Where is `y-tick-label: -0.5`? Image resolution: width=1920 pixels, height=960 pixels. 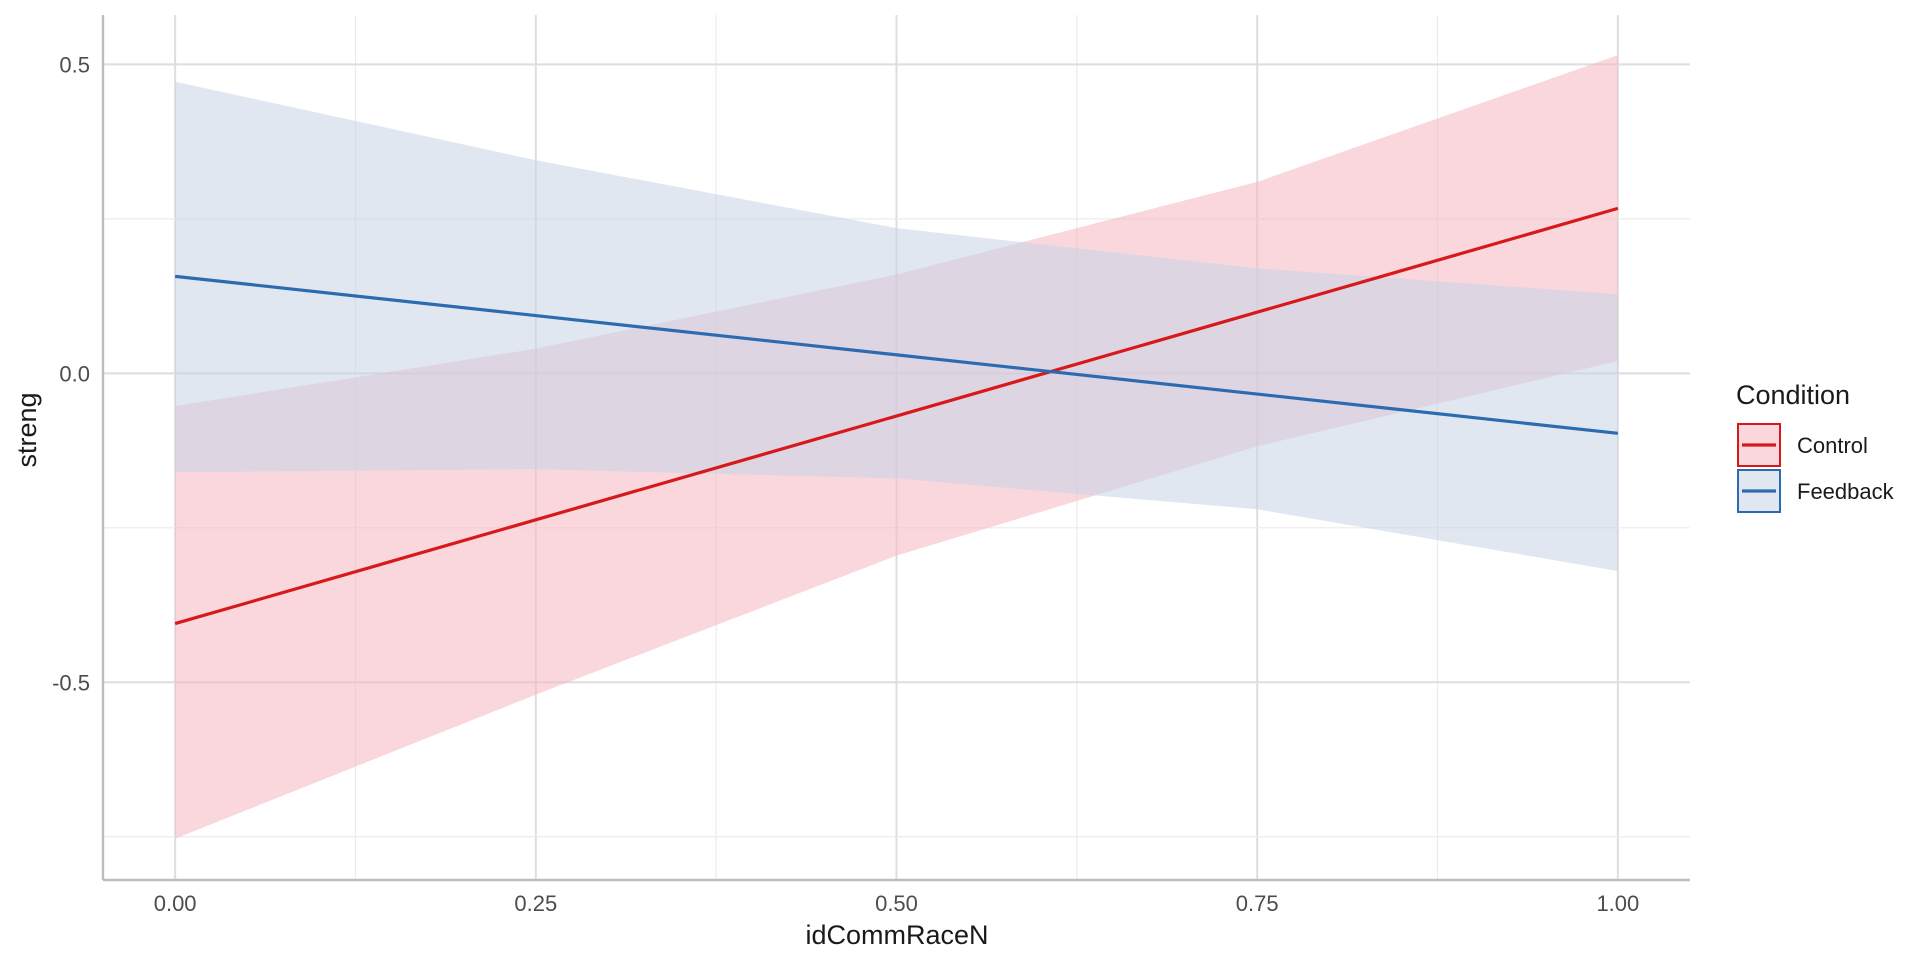 y-tick-label: -0.5 is located at coordinates (71, 682).